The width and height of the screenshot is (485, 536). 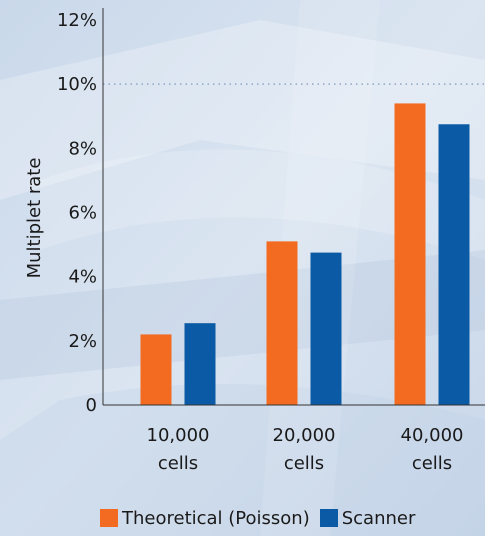 What do you see at coordinates (378, 518) in the screenshot?
I see `legend-label: Scanner` at bounding box center [378, 518].